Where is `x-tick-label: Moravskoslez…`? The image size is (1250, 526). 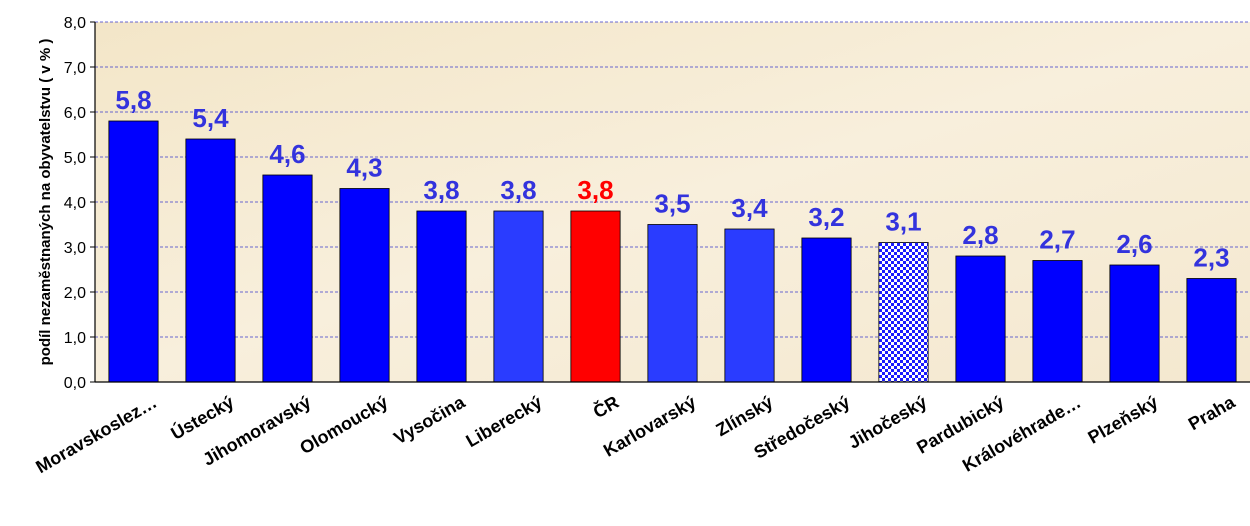
x-tick-label: Moravskoslez… is located at coordinates (96, 434).